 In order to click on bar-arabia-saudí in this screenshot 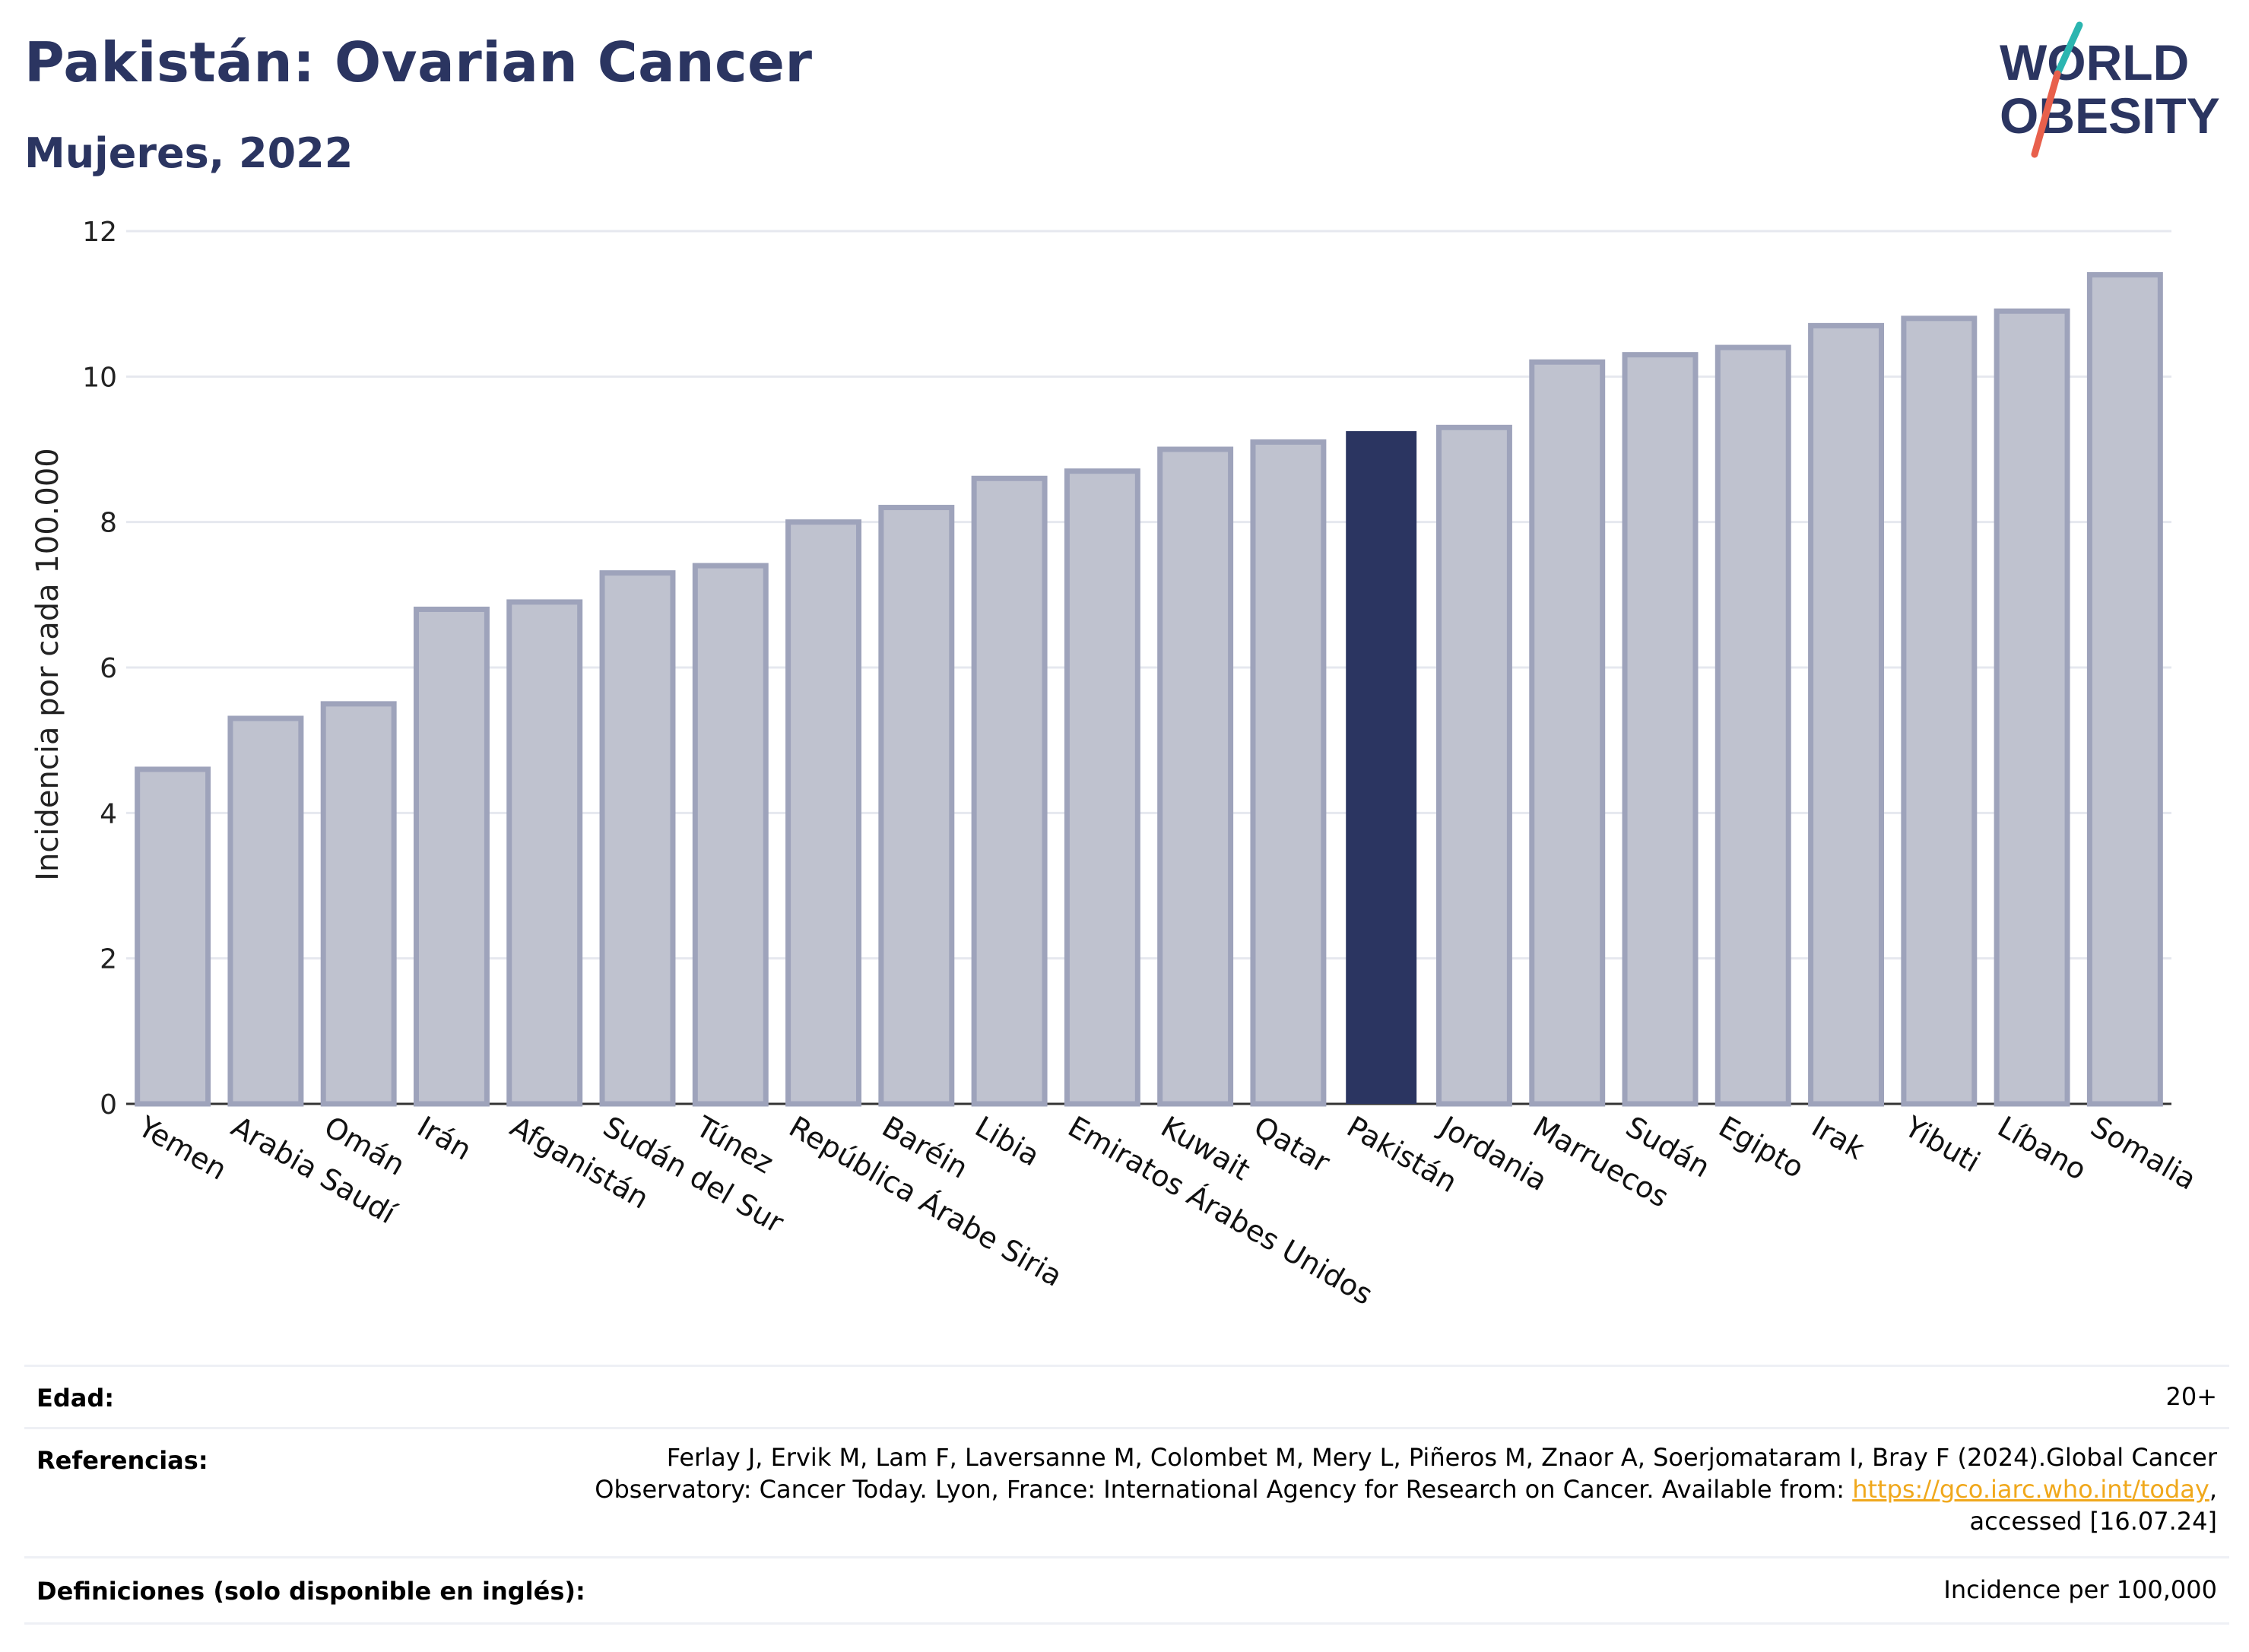, I will do `click(265, 911)`.